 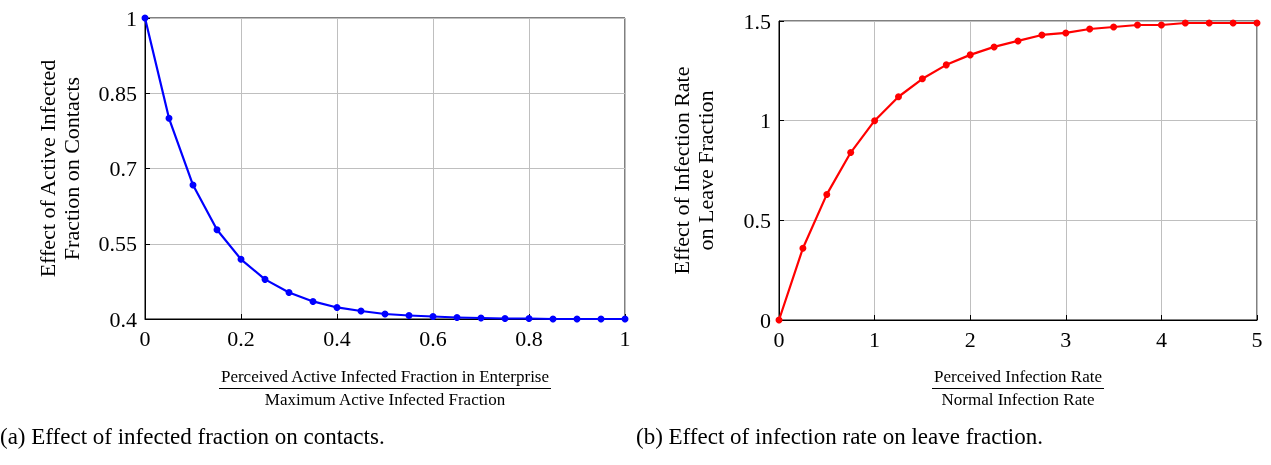 I want to click on y-tick-label: 0.7, so click(x=123, y=168).